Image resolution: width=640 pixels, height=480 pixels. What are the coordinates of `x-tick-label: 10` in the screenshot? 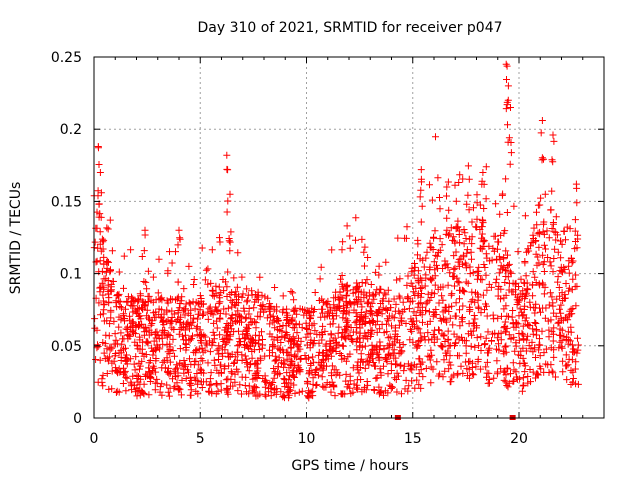 It's located at (307, 439).